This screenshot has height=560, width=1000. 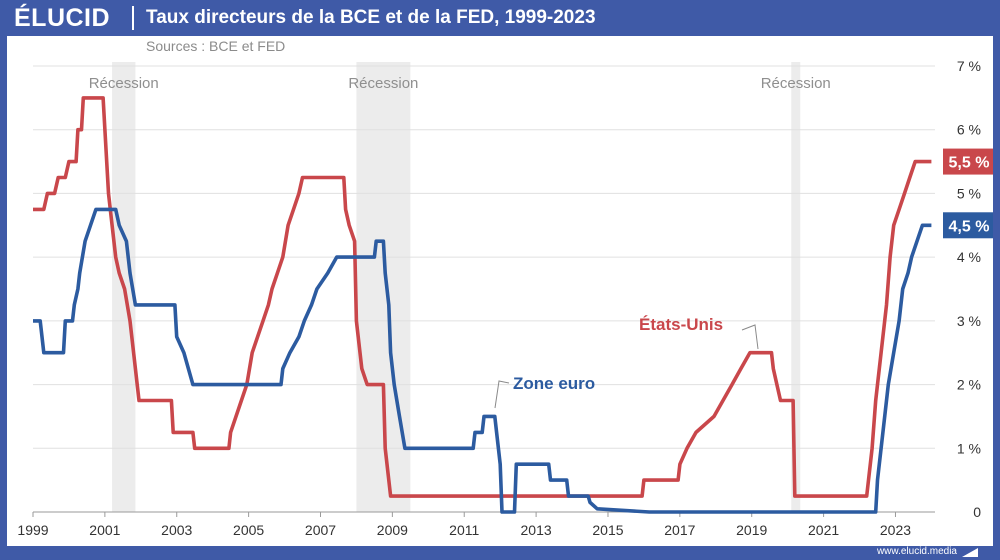 What do you see at coordinates (751, 530) in the screenshot?
I see `x-tick-label: 2019` at bounding box center [751, 530].